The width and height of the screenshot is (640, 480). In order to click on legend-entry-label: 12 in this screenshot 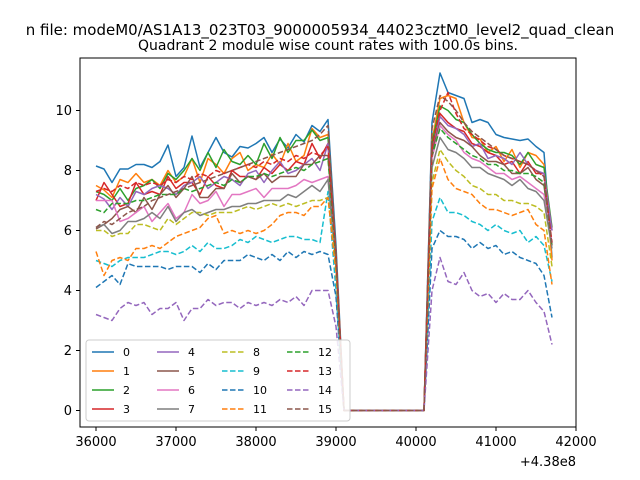, I will do `click(325, 352)`.